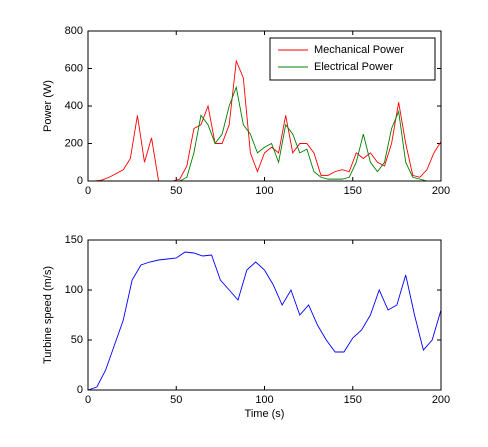 The height and width of the screenshot is (447, 488). I want to click on y-tick-label: 50, so click(77, 340).